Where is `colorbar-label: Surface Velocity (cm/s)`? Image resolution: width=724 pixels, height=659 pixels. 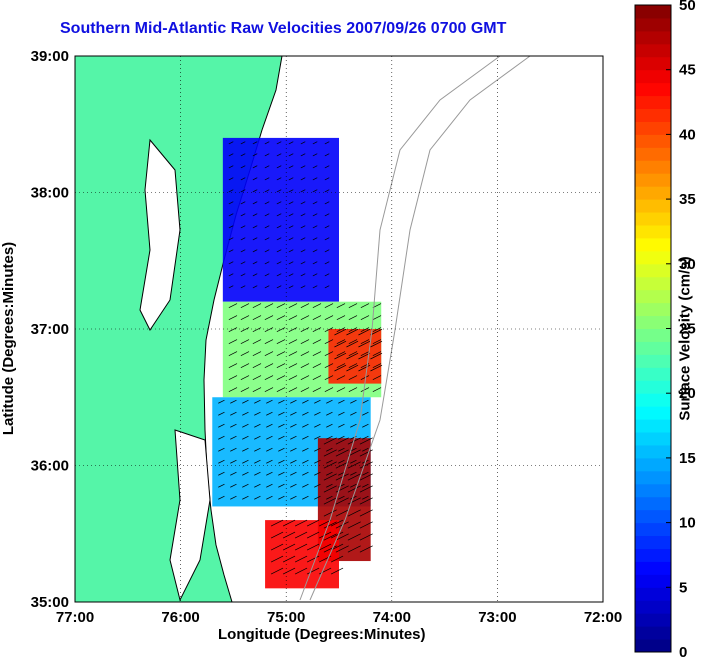
colorbar-label: Surface Velocity (cm/s) is located at coordinates (685, 338).